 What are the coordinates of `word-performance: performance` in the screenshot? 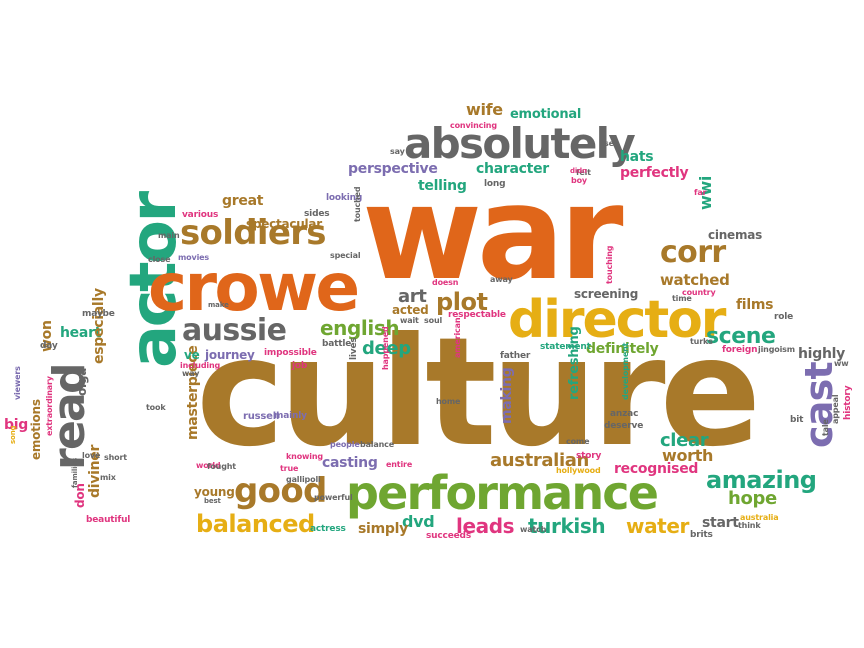 It's located at (502, 493).